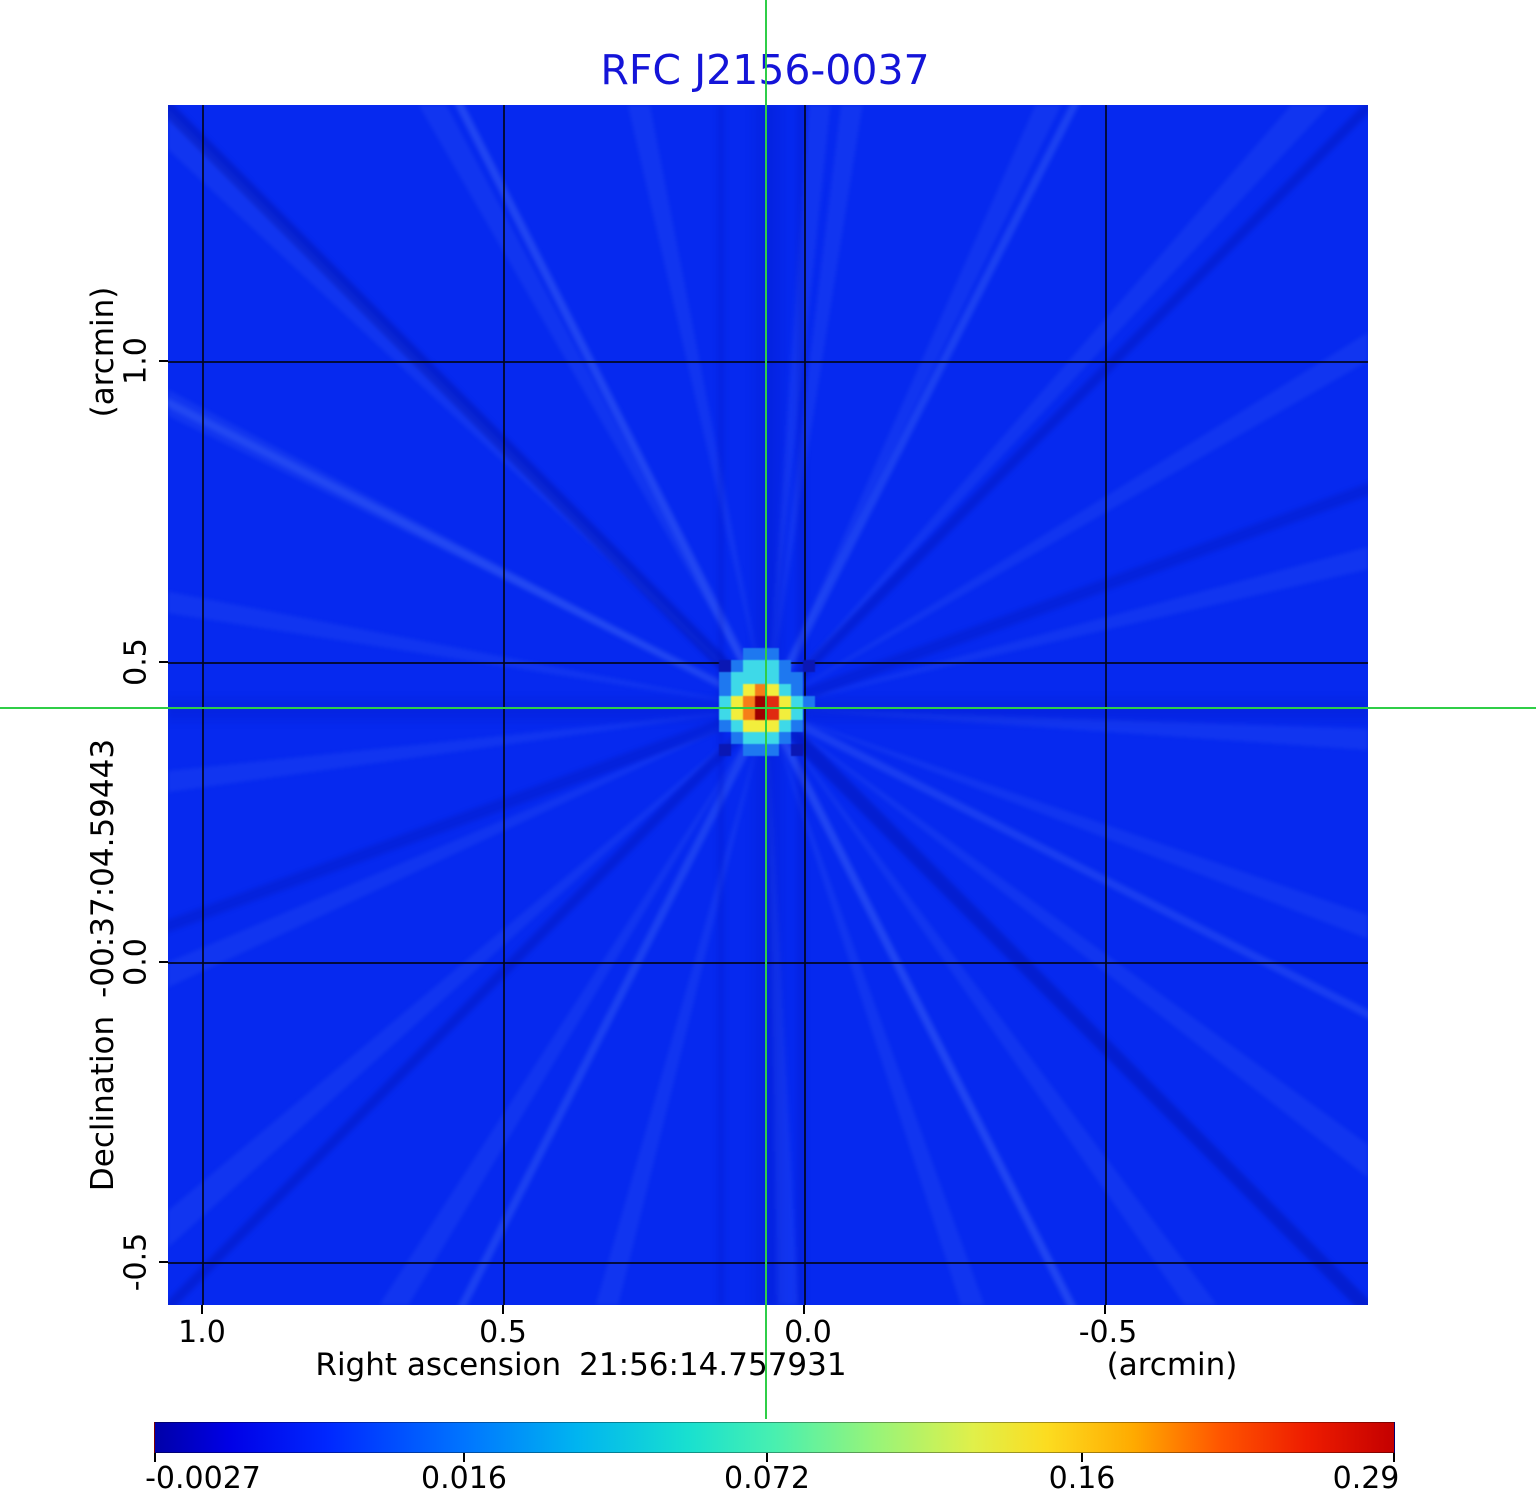 The height and width of the screenshot is (1511, 1536). Describe the element at coordinates (808, 1332) in the screenshot. I see `x-tick-label: 0.0` at that location.